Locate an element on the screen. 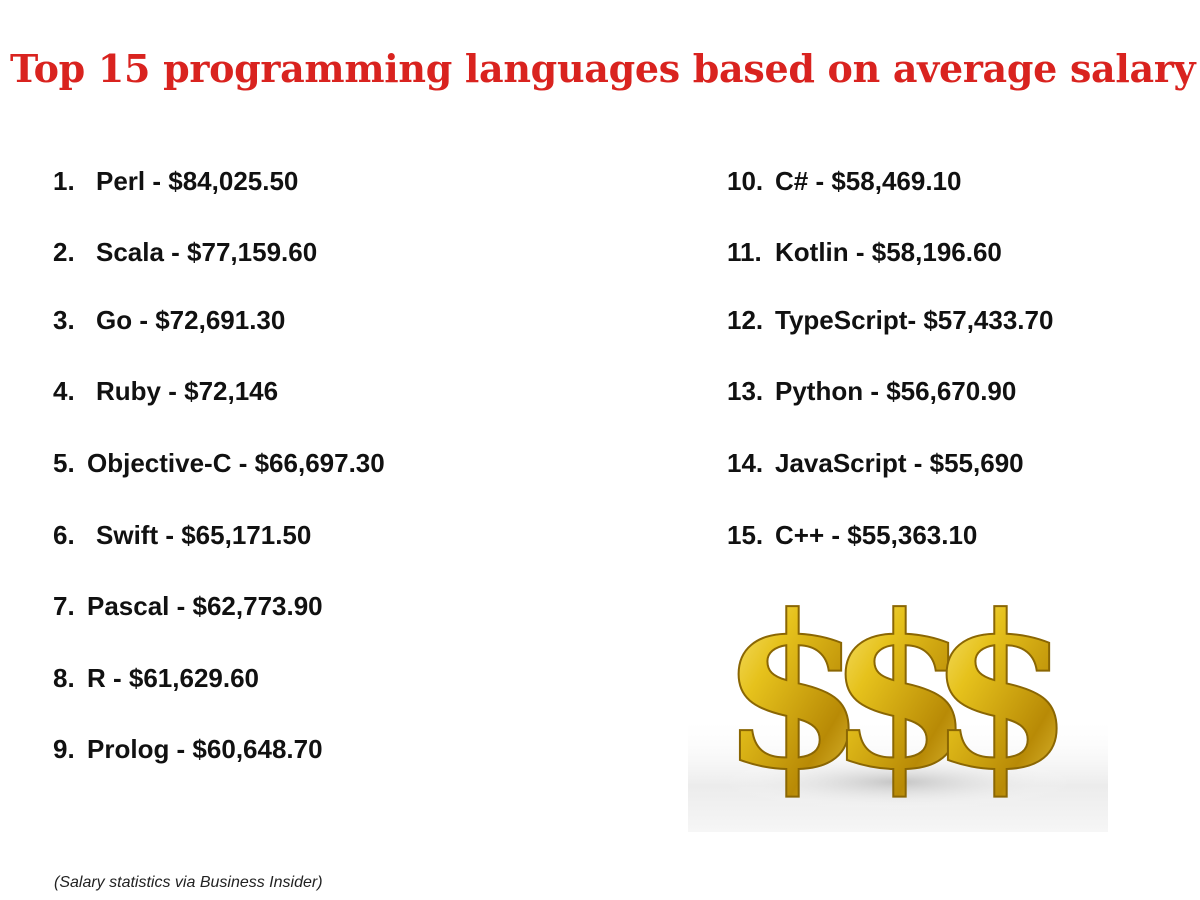 The height and width of the screenshot is (900, 1200). list-item: 3. Go - $72,691.30 is located at coordinates (169, 320).